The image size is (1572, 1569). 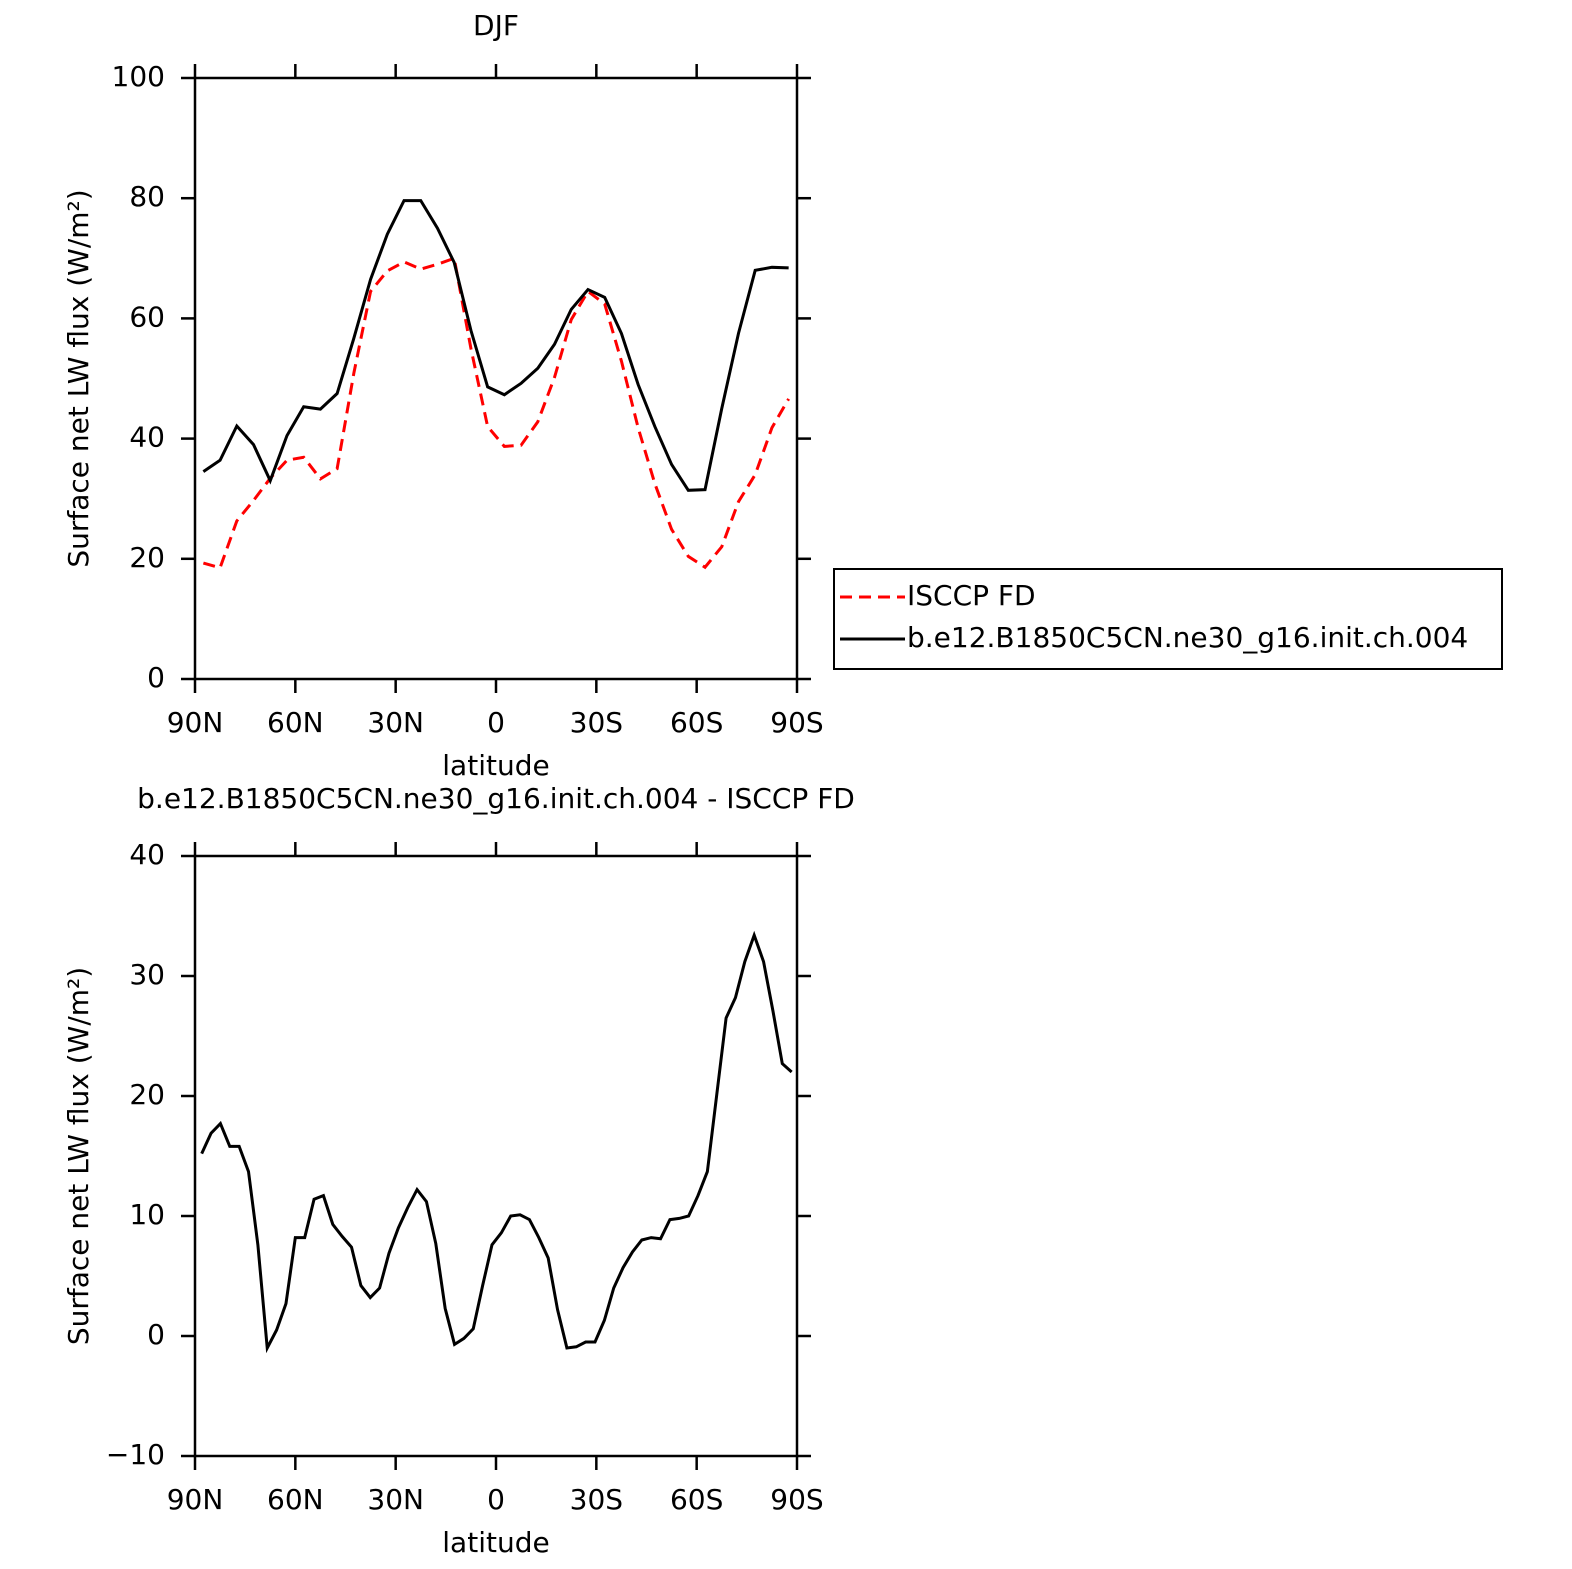 What do you see at coordinates (135, 1454) in the screenshot?
I see `y-tick-label: −10` at bounding box center [135, 1454].